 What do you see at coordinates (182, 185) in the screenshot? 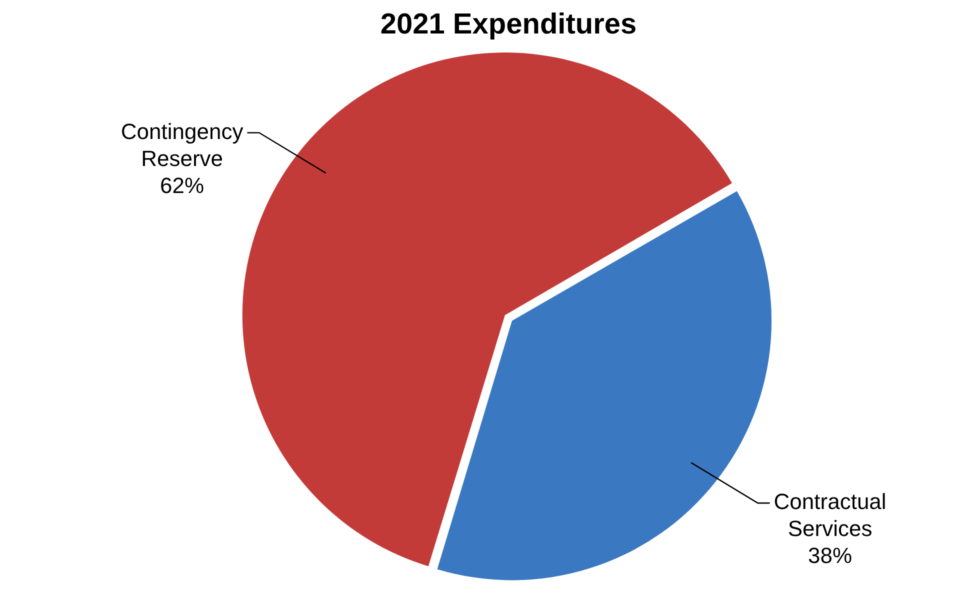
I see `data-label: 62%` at bounding box center [182, 185].